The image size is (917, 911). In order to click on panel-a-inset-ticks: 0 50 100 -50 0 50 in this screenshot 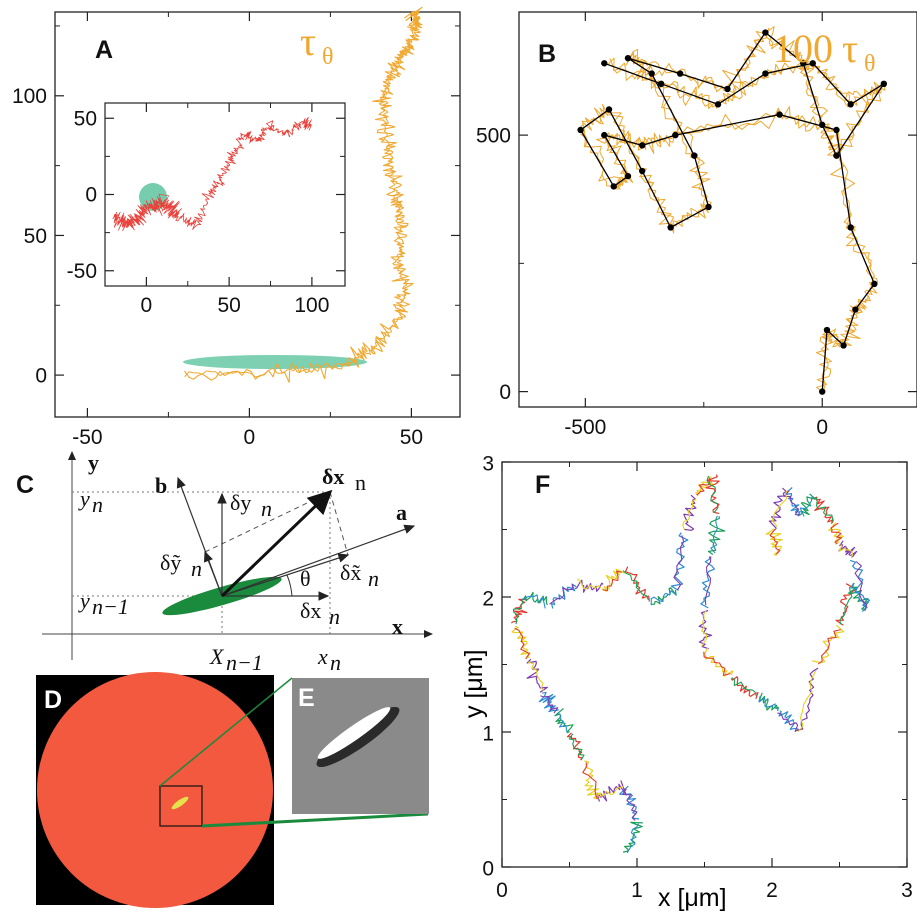, I will do `click(206, 210)`.